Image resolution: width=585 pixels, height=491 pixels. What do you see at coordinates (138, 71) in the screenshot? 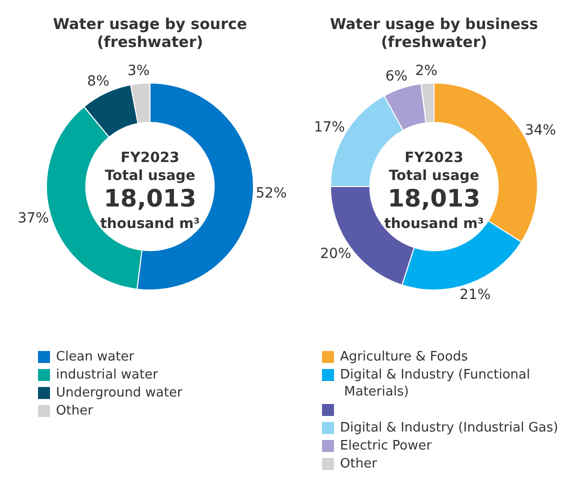
I see `data-label: 3%` at bounding box center [138, 71].